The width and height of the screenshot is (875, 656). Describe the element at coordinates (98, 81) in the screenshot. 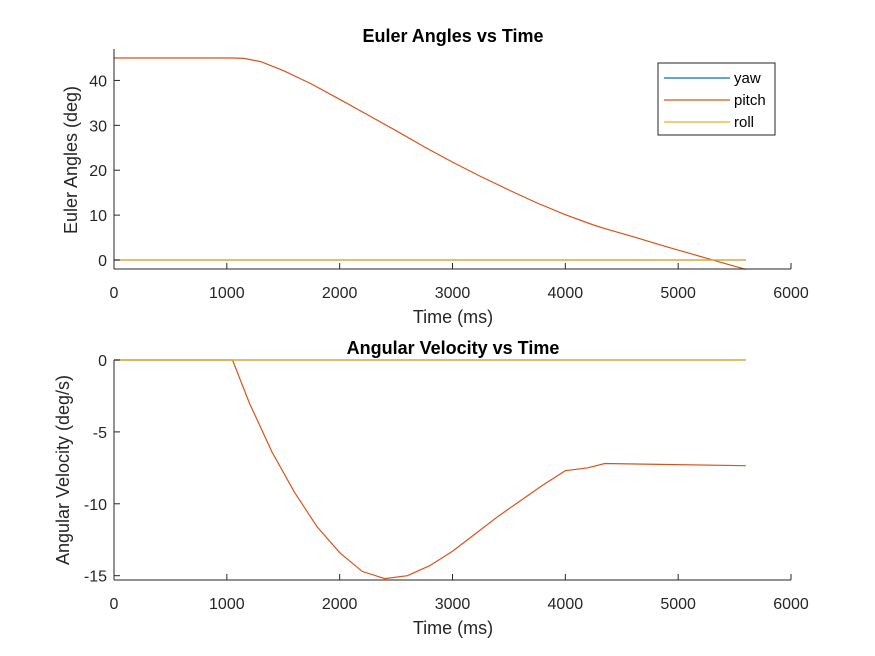

I see `y-tick-label: 40` at that location.